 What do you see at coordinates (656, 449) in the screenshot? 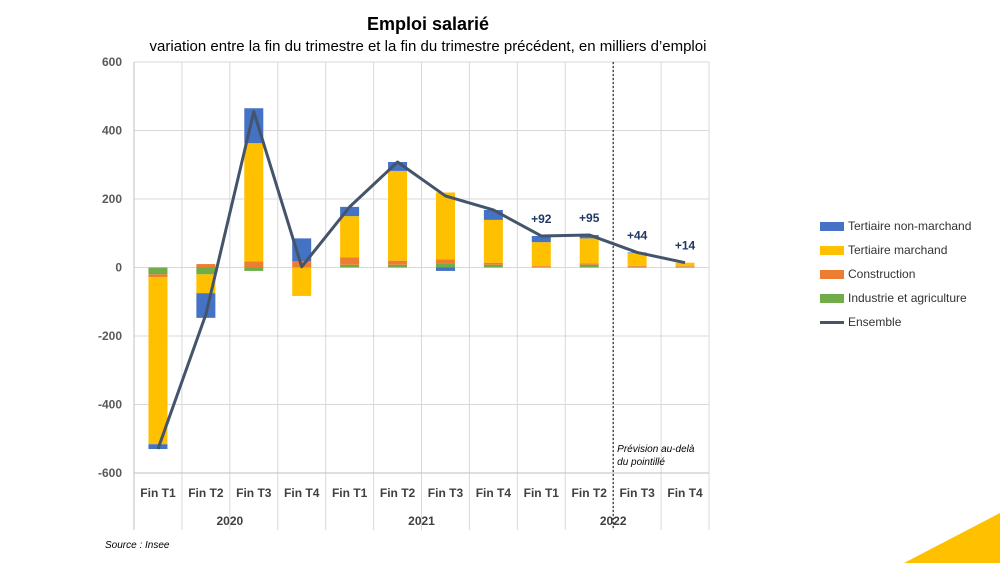
I see `forecast-note-line1: Prévision au-delà` at bounding box center [656, 449].